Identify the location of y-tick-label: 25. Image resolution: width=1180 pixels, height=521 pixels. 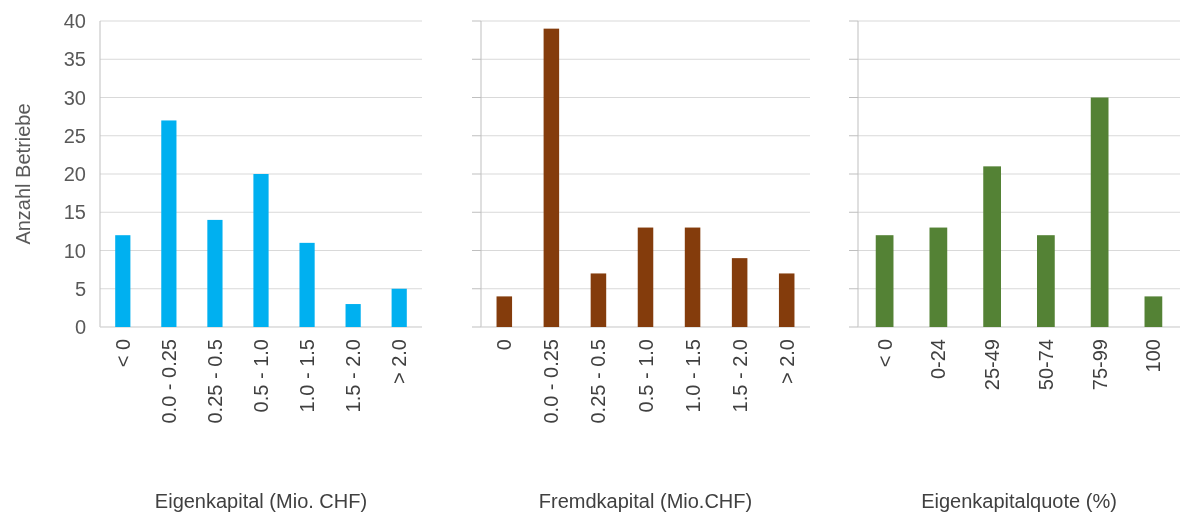
(74, 135).